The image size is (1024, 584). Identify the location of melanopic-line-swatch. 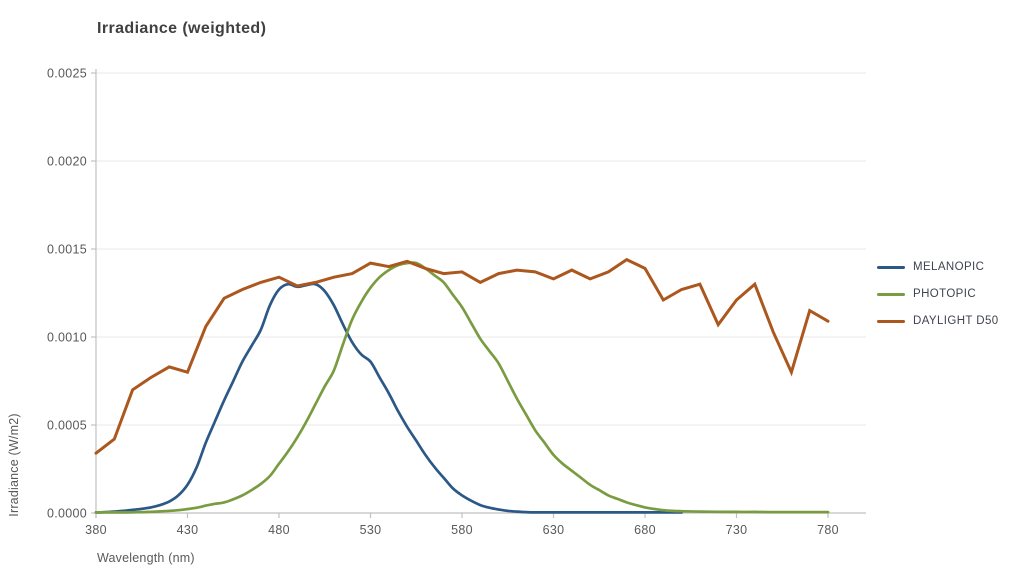
(891, 267).